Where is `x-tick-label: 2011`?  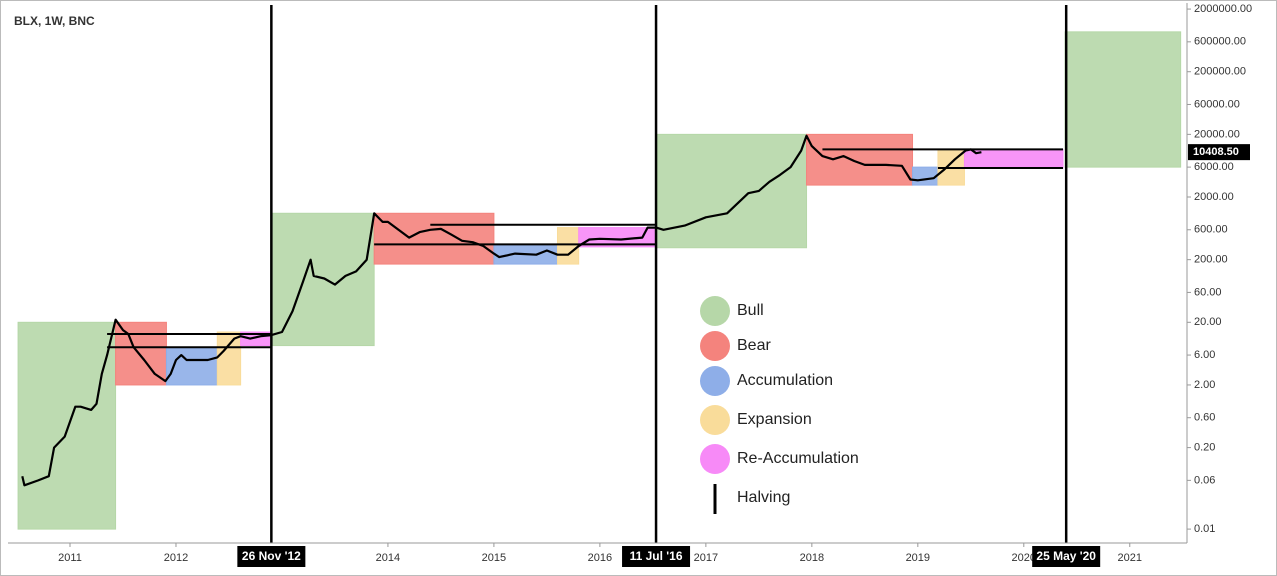
x-tick-label: 2011 is located at coordinates (70, 558).